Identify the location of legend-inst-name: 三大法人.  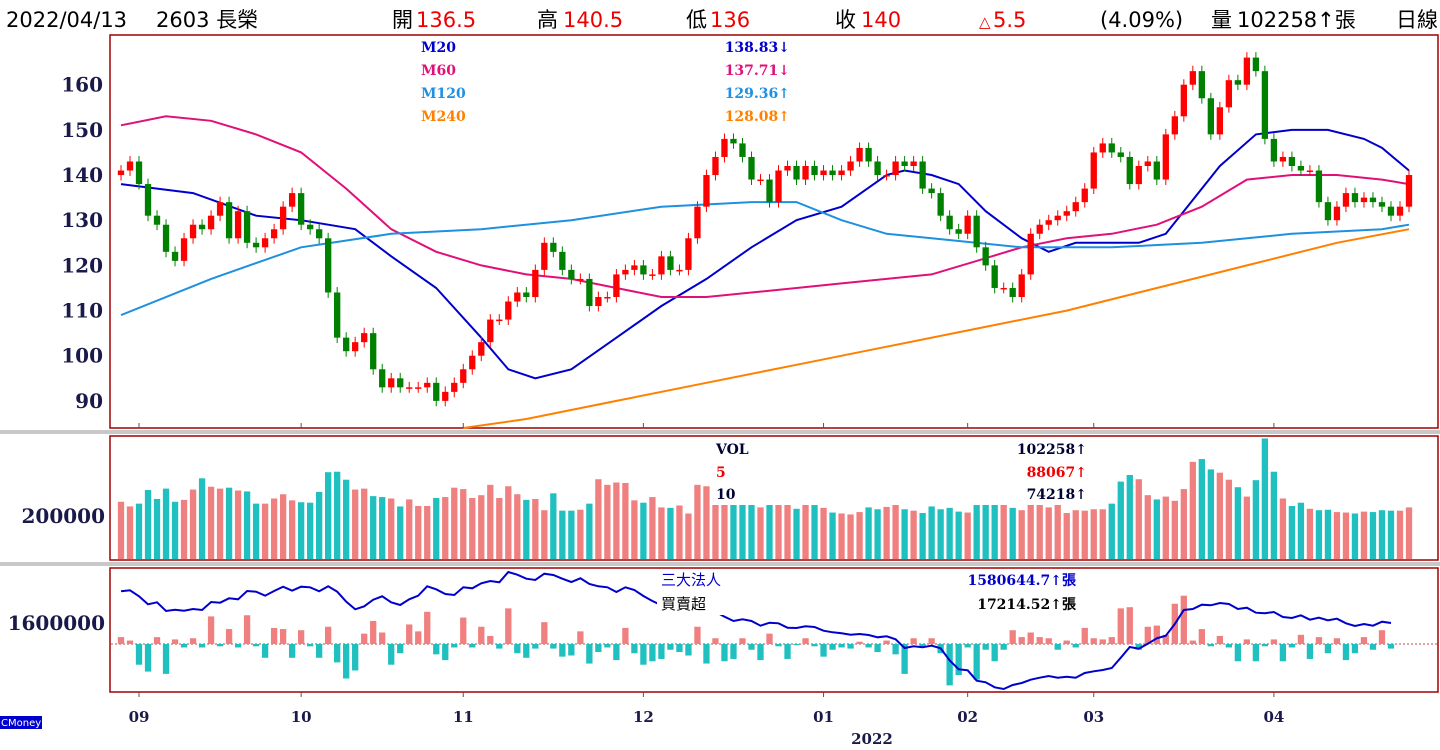
(691, 580).